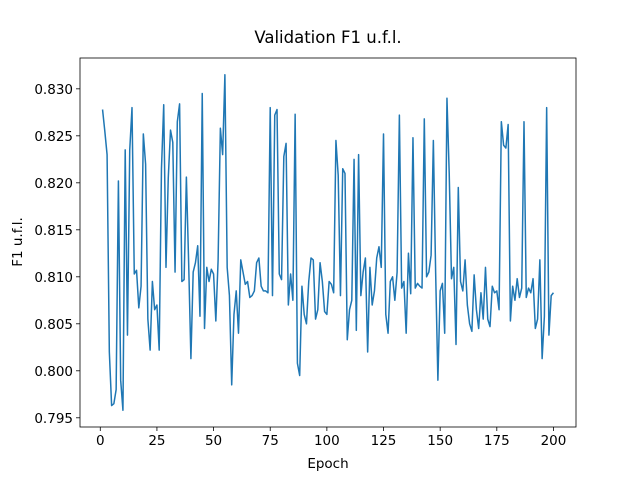 The image size is (640, 480). What do you see at coordinates (53, 137) in the screenshot?
I see `y-tick-label: 0.825` at bounding box center [53, 137].